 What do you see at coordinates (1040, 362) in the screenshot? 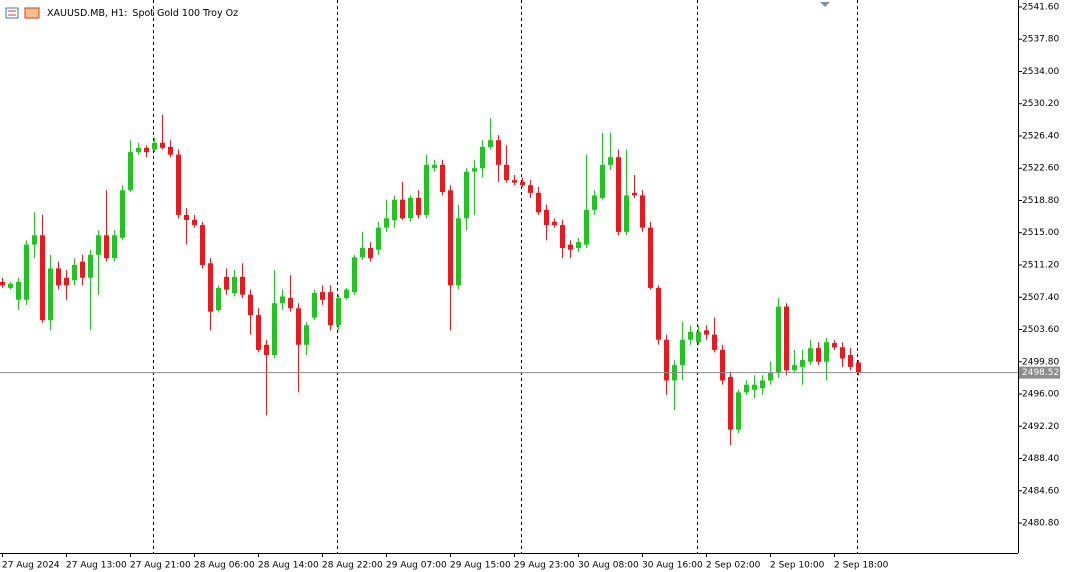
I see `y-tick-label: 2499.80` at bounding box center [1040, 362].